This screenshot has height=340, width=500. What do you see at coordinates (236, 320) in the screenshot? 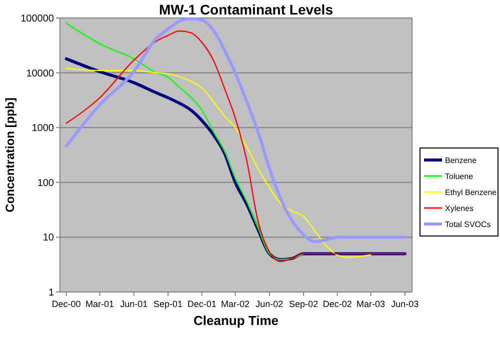
I see `x-axis-title: Cleanup Time` at bounding box center [236, 320].